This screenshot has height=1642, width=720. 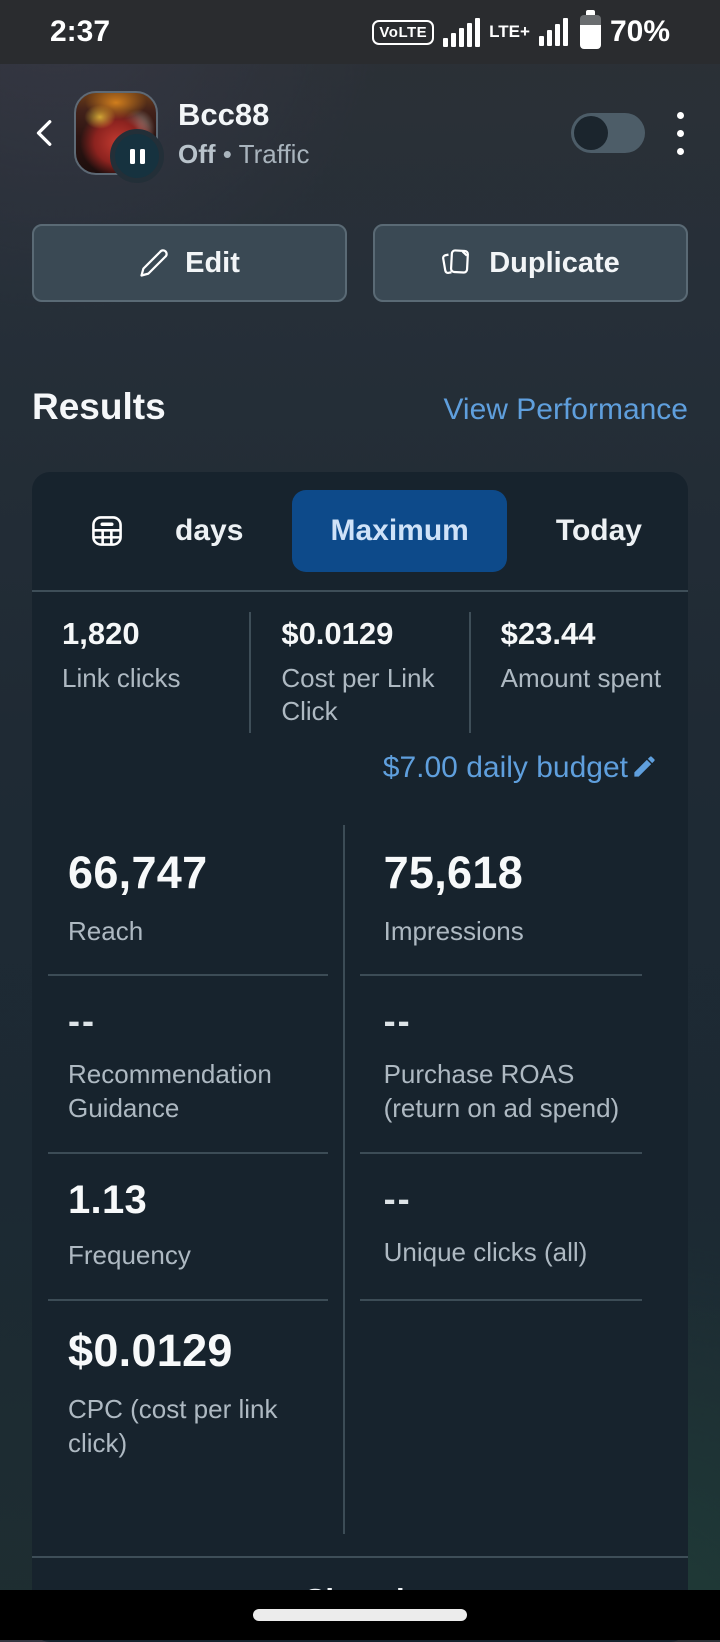 I want to click on metric-label: Frequency, so click(x=129, y=1254).